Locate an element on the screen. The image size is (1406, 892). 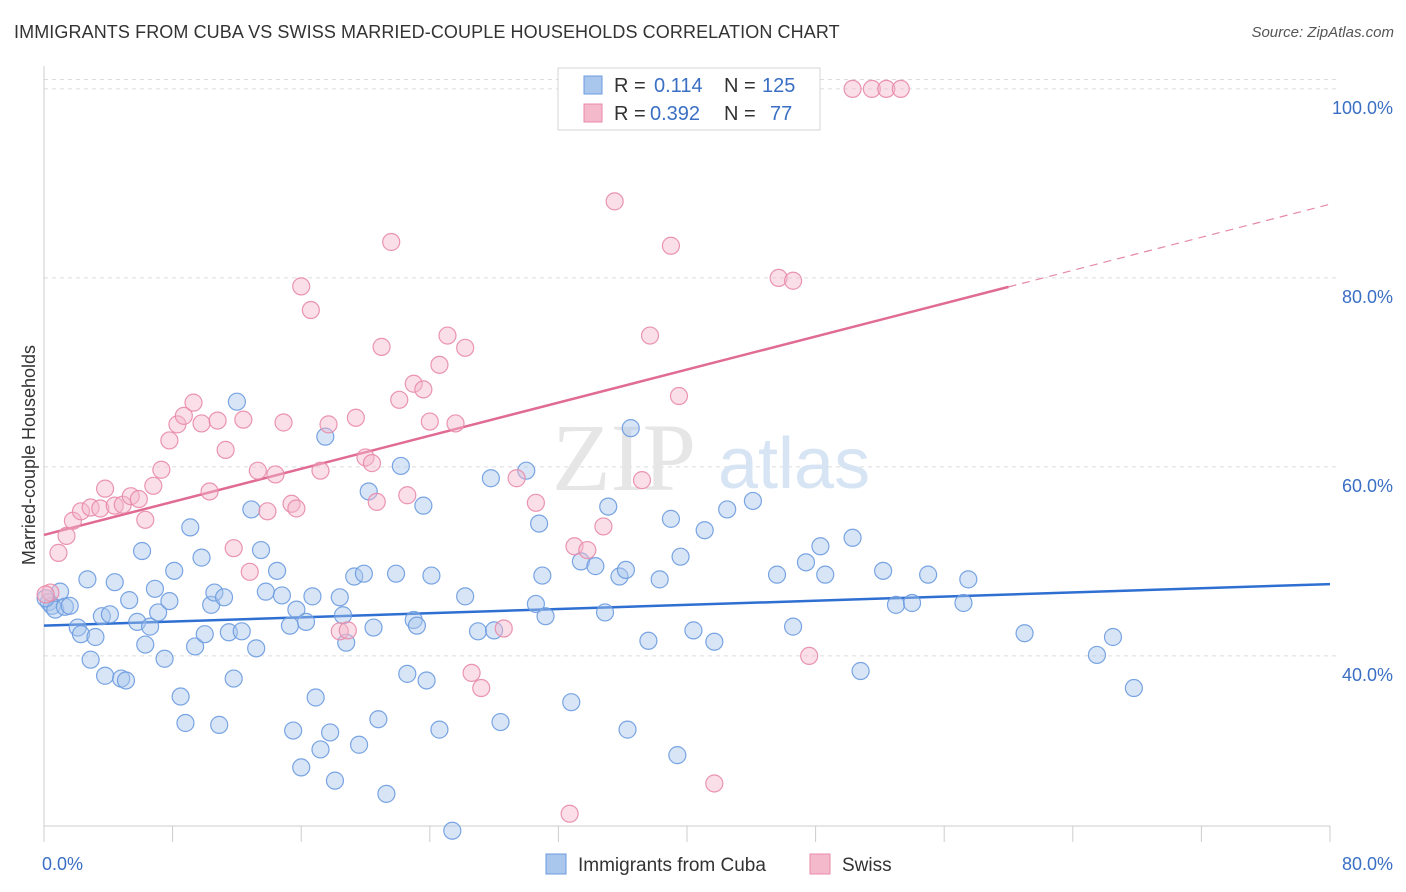
legend-r-value-swiss: 0.392 is located at coordinates (675, 114).